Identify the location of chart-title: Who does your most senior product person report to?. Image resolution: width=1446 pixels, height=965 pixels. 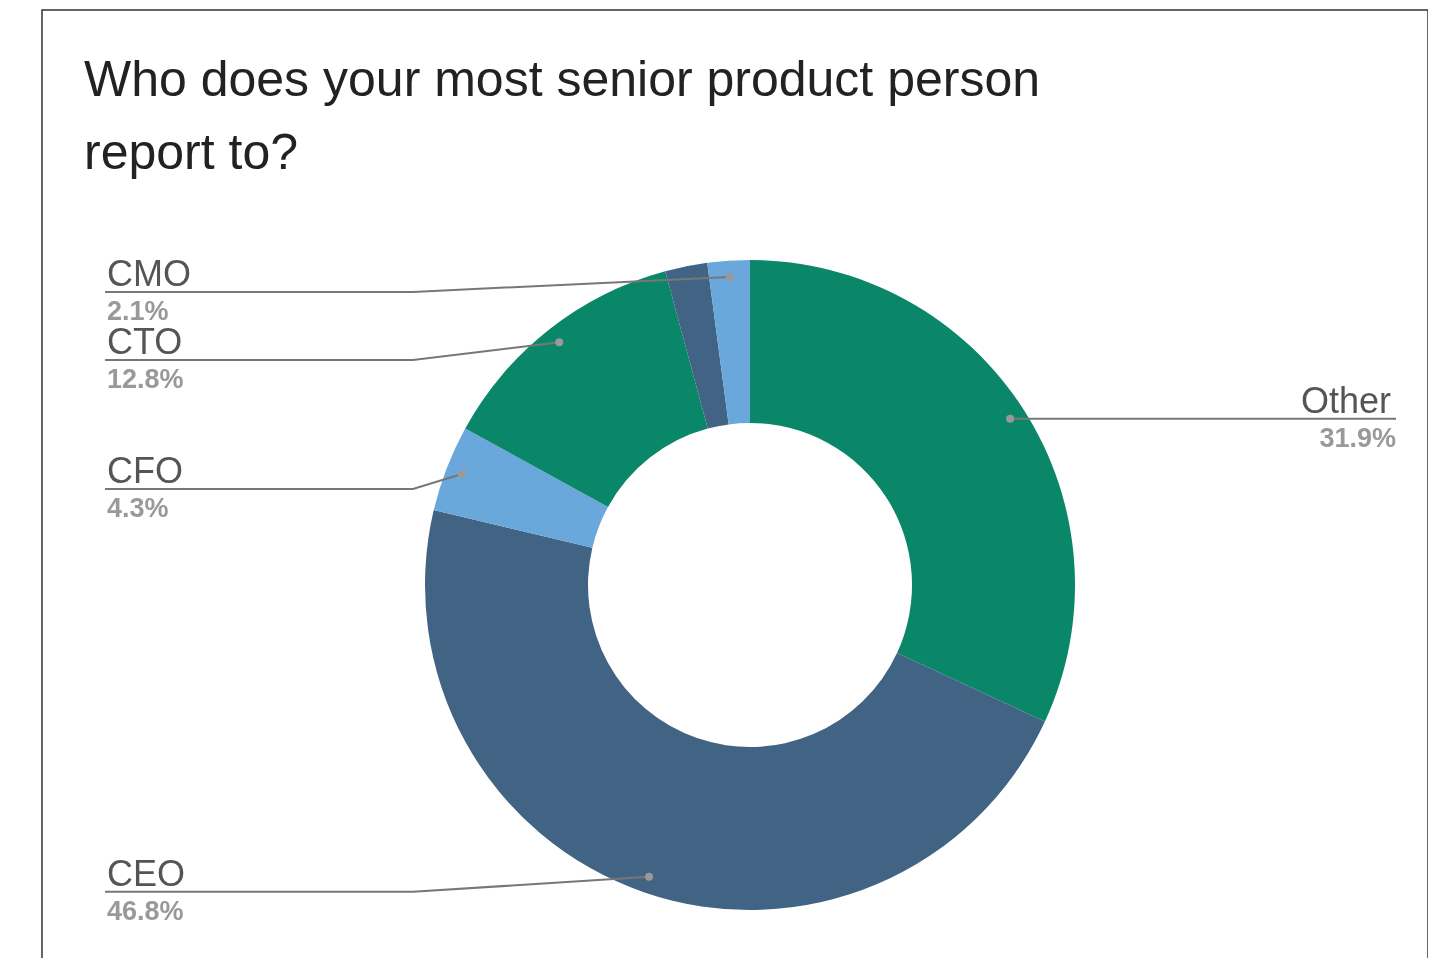
(562, 115).